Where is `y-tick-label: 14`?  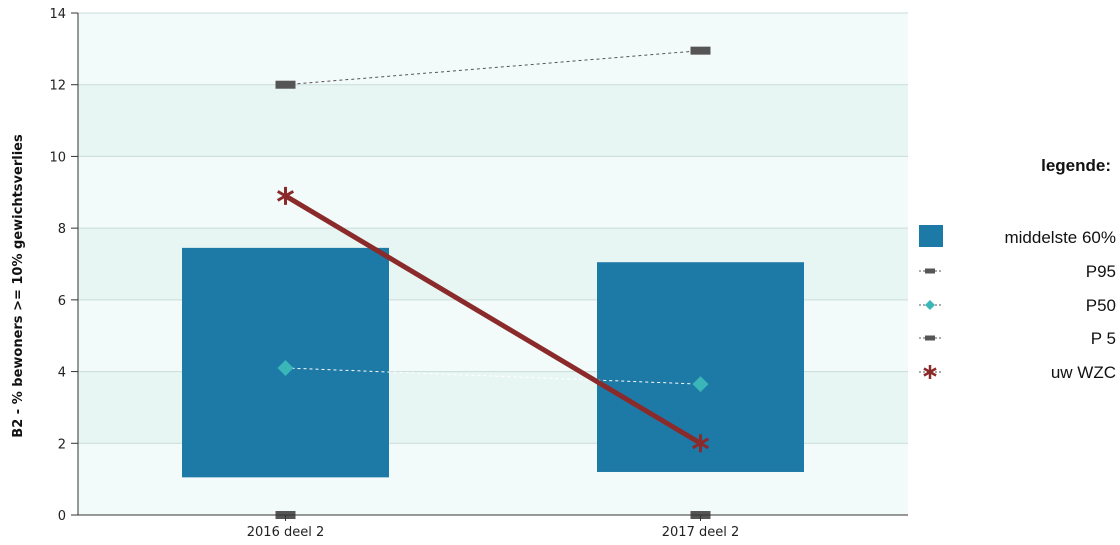
y-tick-label: 14 is located at coordinates (57, 14).